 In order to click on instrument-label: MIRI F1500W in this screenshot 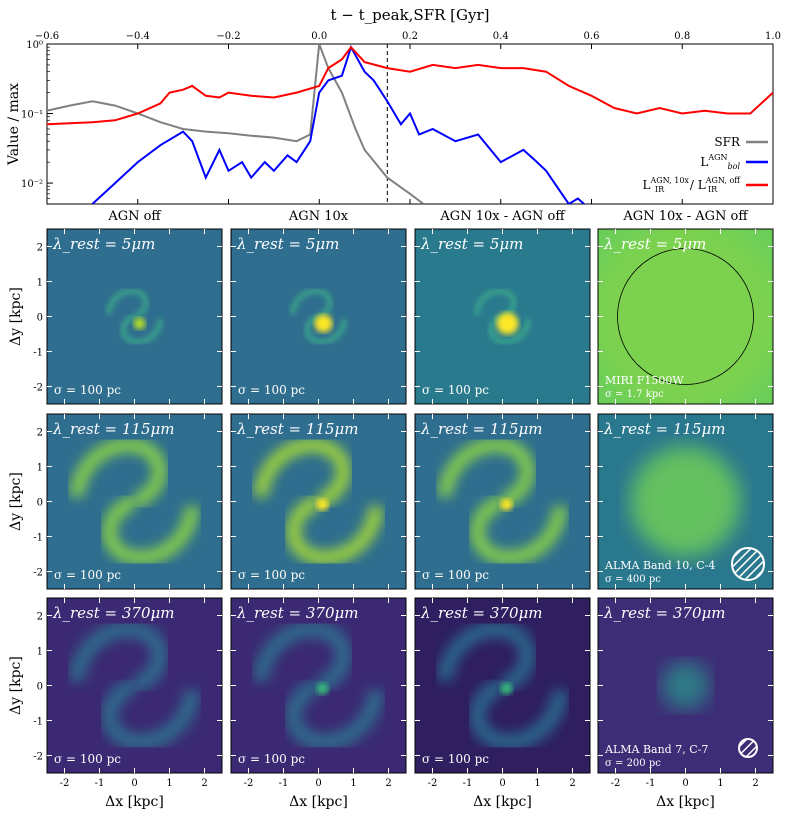, I will do `click(644, 380)`.